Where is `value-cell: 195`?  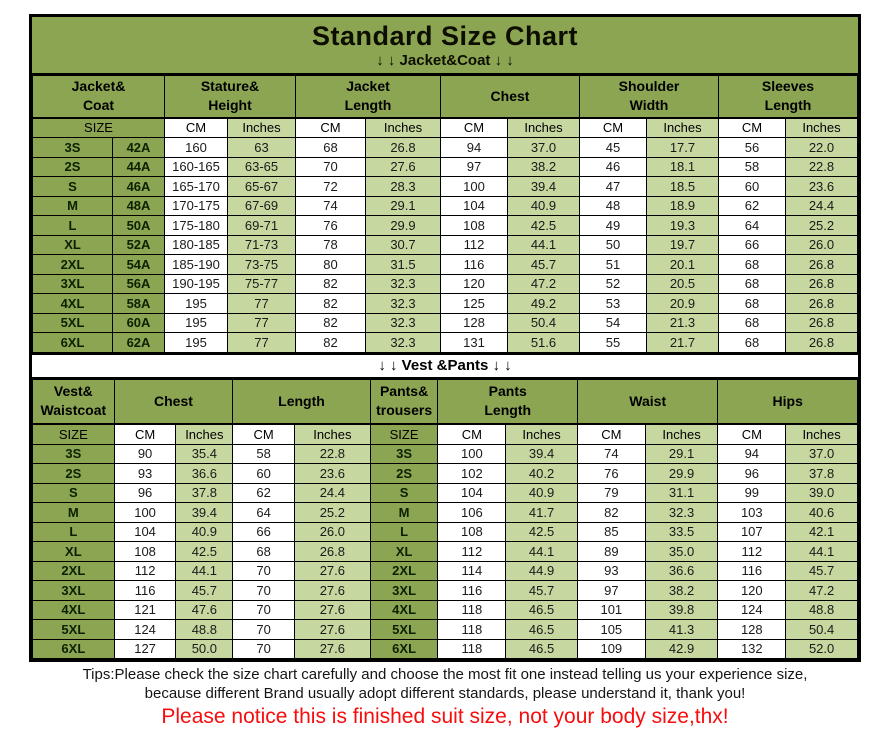 value-cell: 195 is located at coordinates (196, 303).